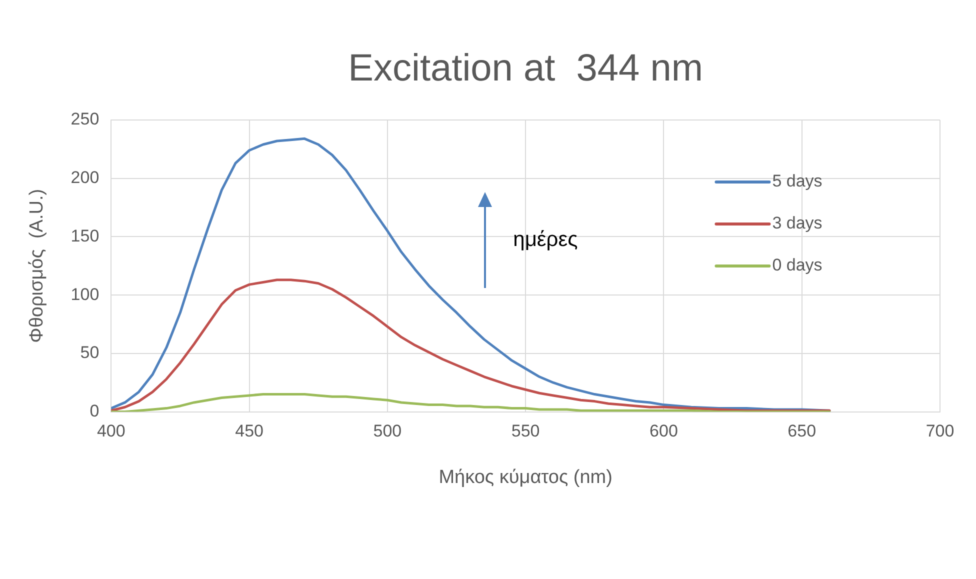  Describe the element at coordinates (85, 119) in the screenshot. I see `y-tick-label: 250` at that location.